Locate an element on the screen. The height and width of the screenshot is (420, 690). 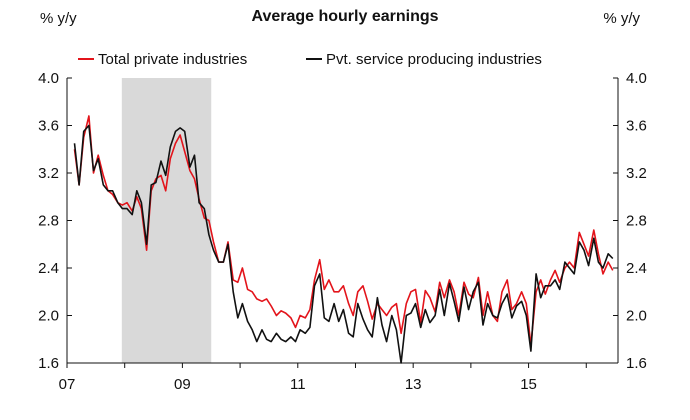
y-tick-label-right: 1.6 is located at coordinates (636, 363).